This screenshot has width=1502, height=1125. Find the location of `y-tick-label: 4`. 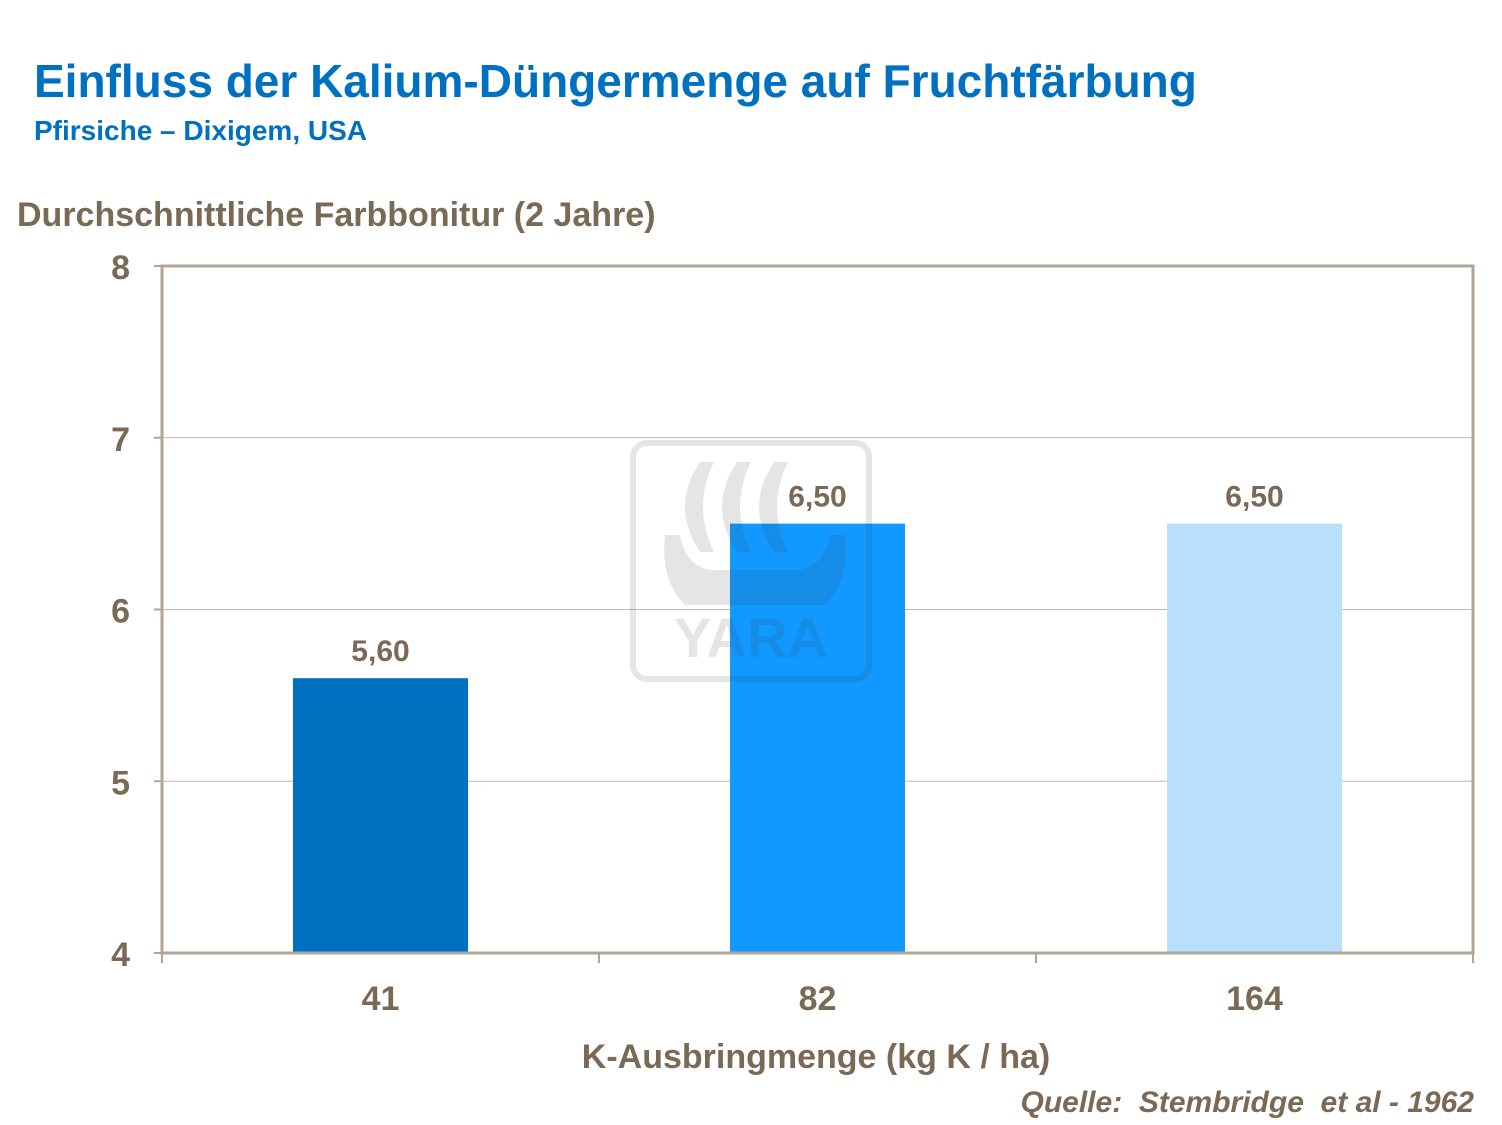

y-tick-label: 4 is located at coordinates (120, 955).